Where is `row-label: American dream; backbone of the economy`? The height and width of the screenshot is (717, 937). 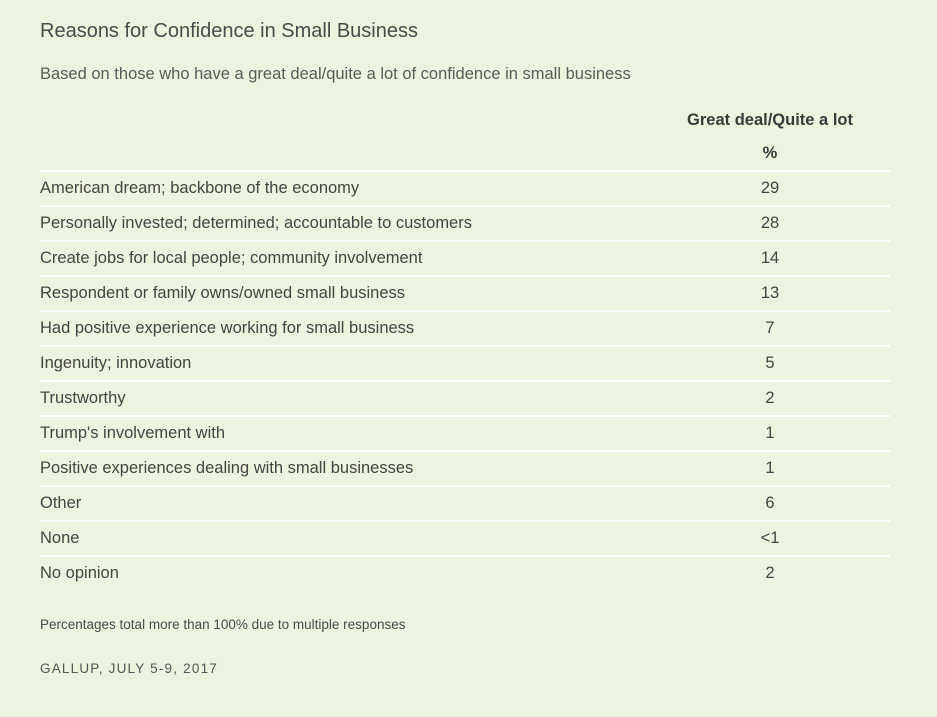 row-label: American dream; backbone of the economy is located at coordinates (200, 188).